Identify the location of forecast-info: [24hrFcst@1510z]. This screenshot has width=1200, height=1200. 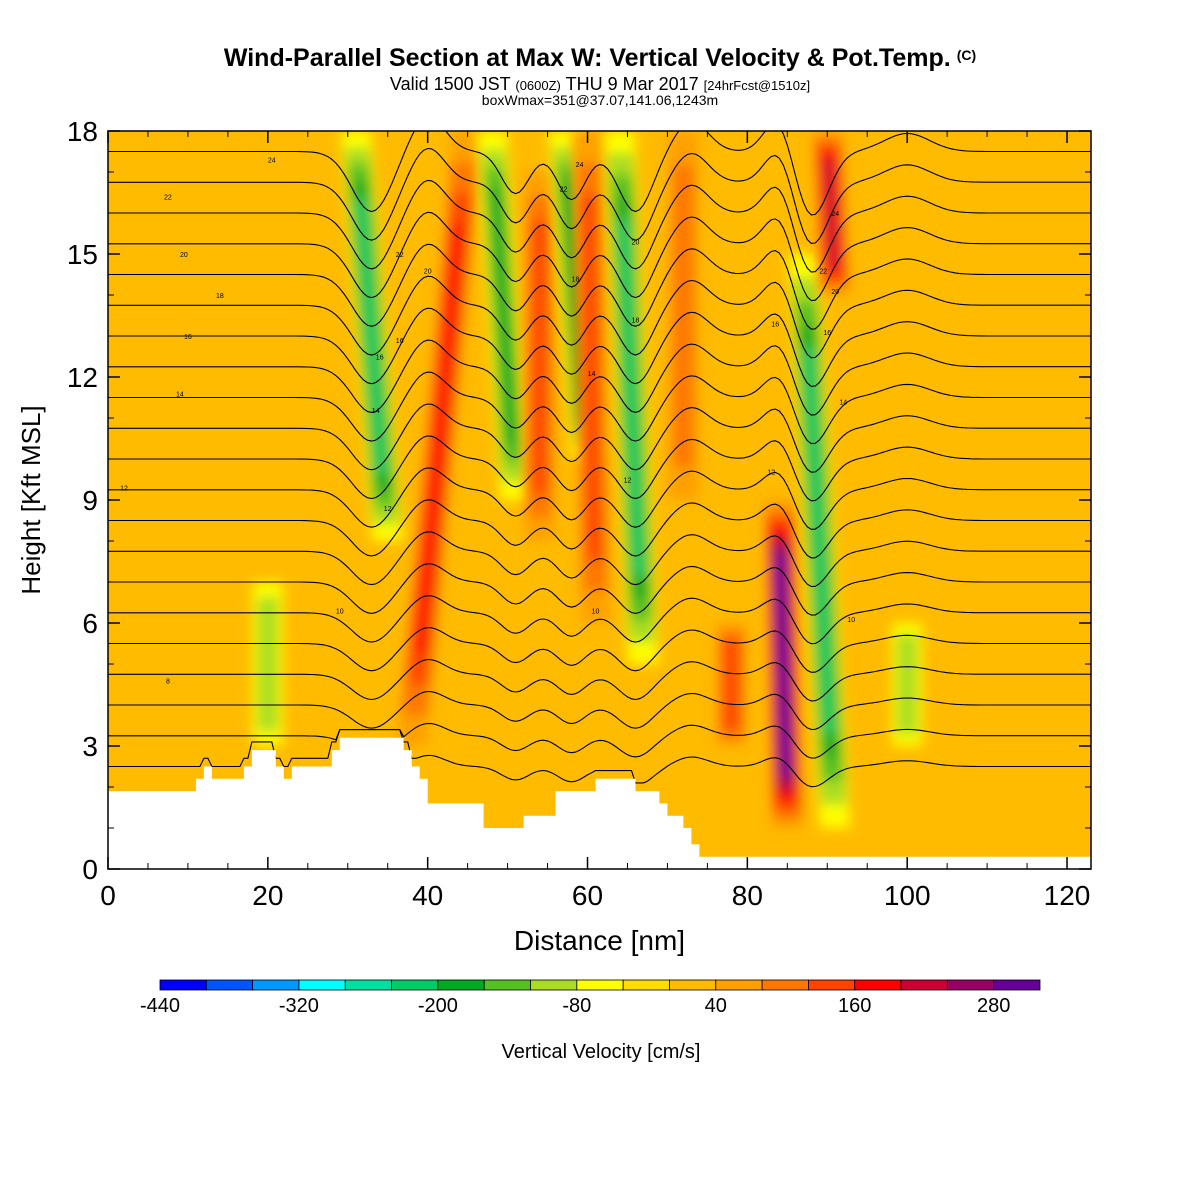
(757, 85).